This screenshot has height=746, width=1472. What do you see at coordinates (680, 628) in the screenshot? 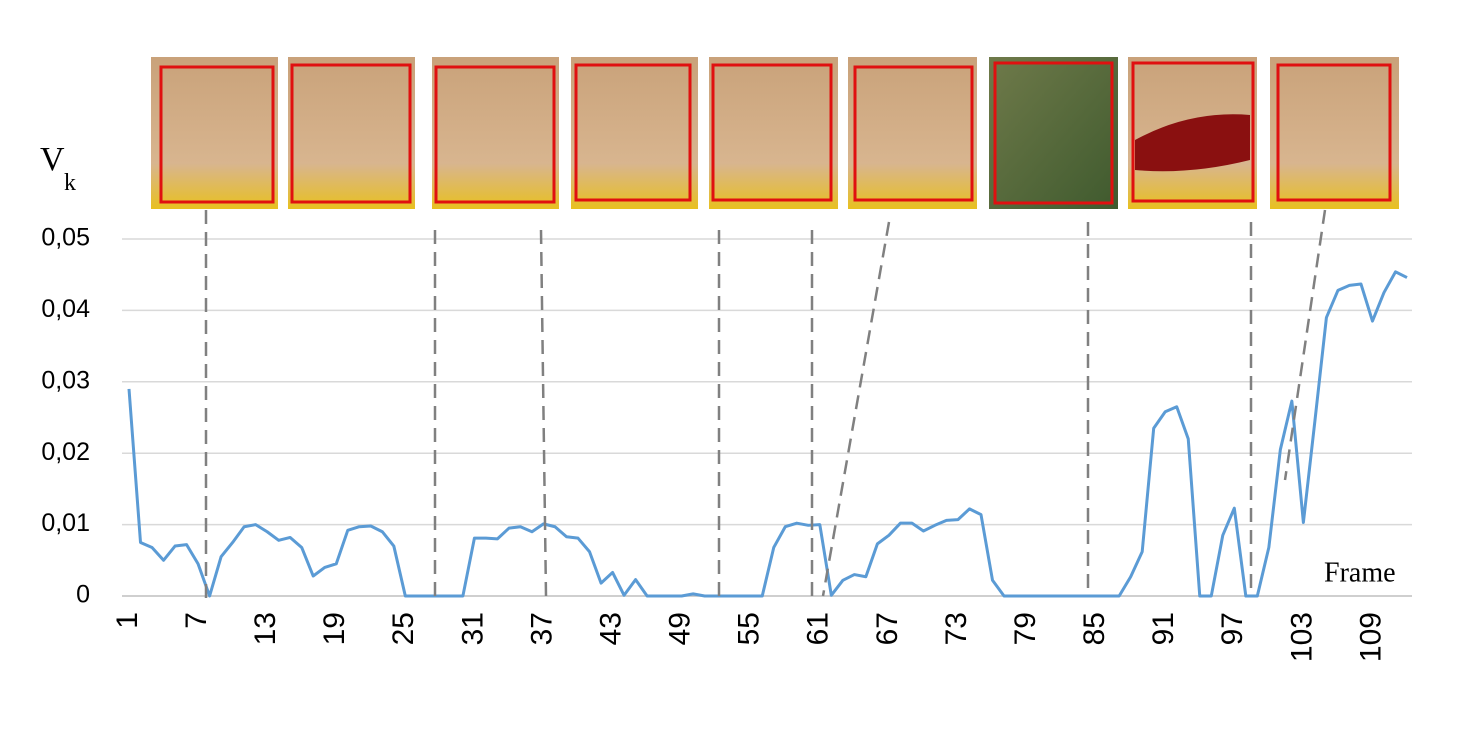
I see `x-tick-label: 49` at bounding box center [680, 628].